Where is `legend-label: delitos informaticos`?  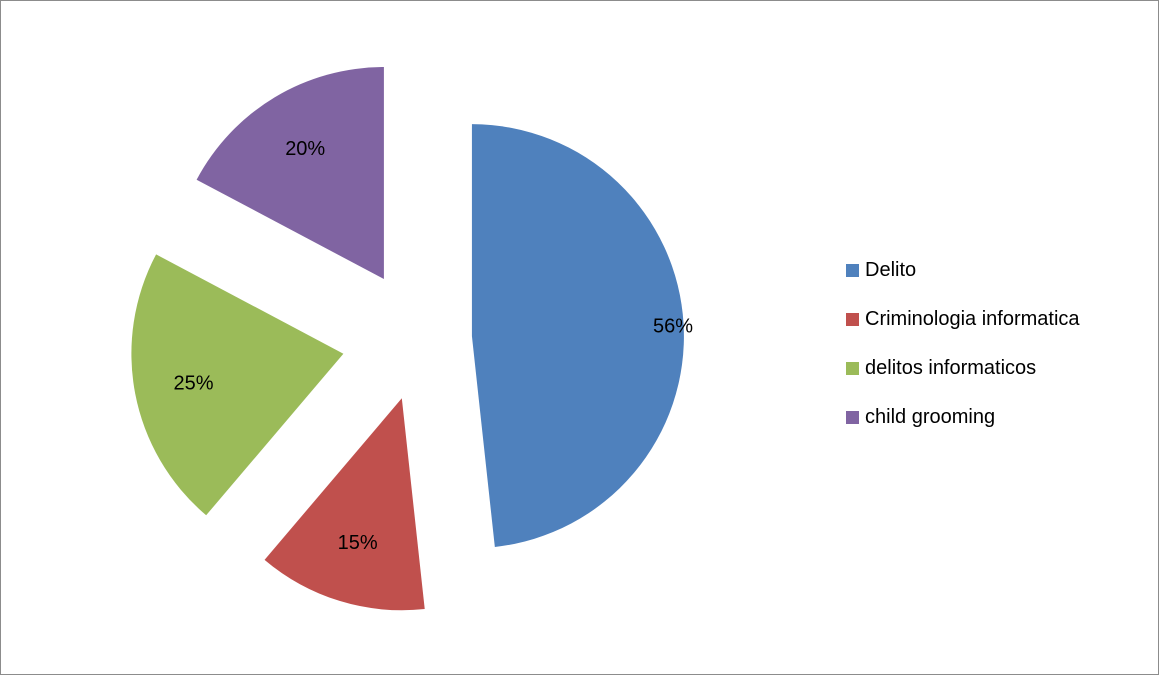
legend-label: delitos informaticos is located at coordinates (951, 367).